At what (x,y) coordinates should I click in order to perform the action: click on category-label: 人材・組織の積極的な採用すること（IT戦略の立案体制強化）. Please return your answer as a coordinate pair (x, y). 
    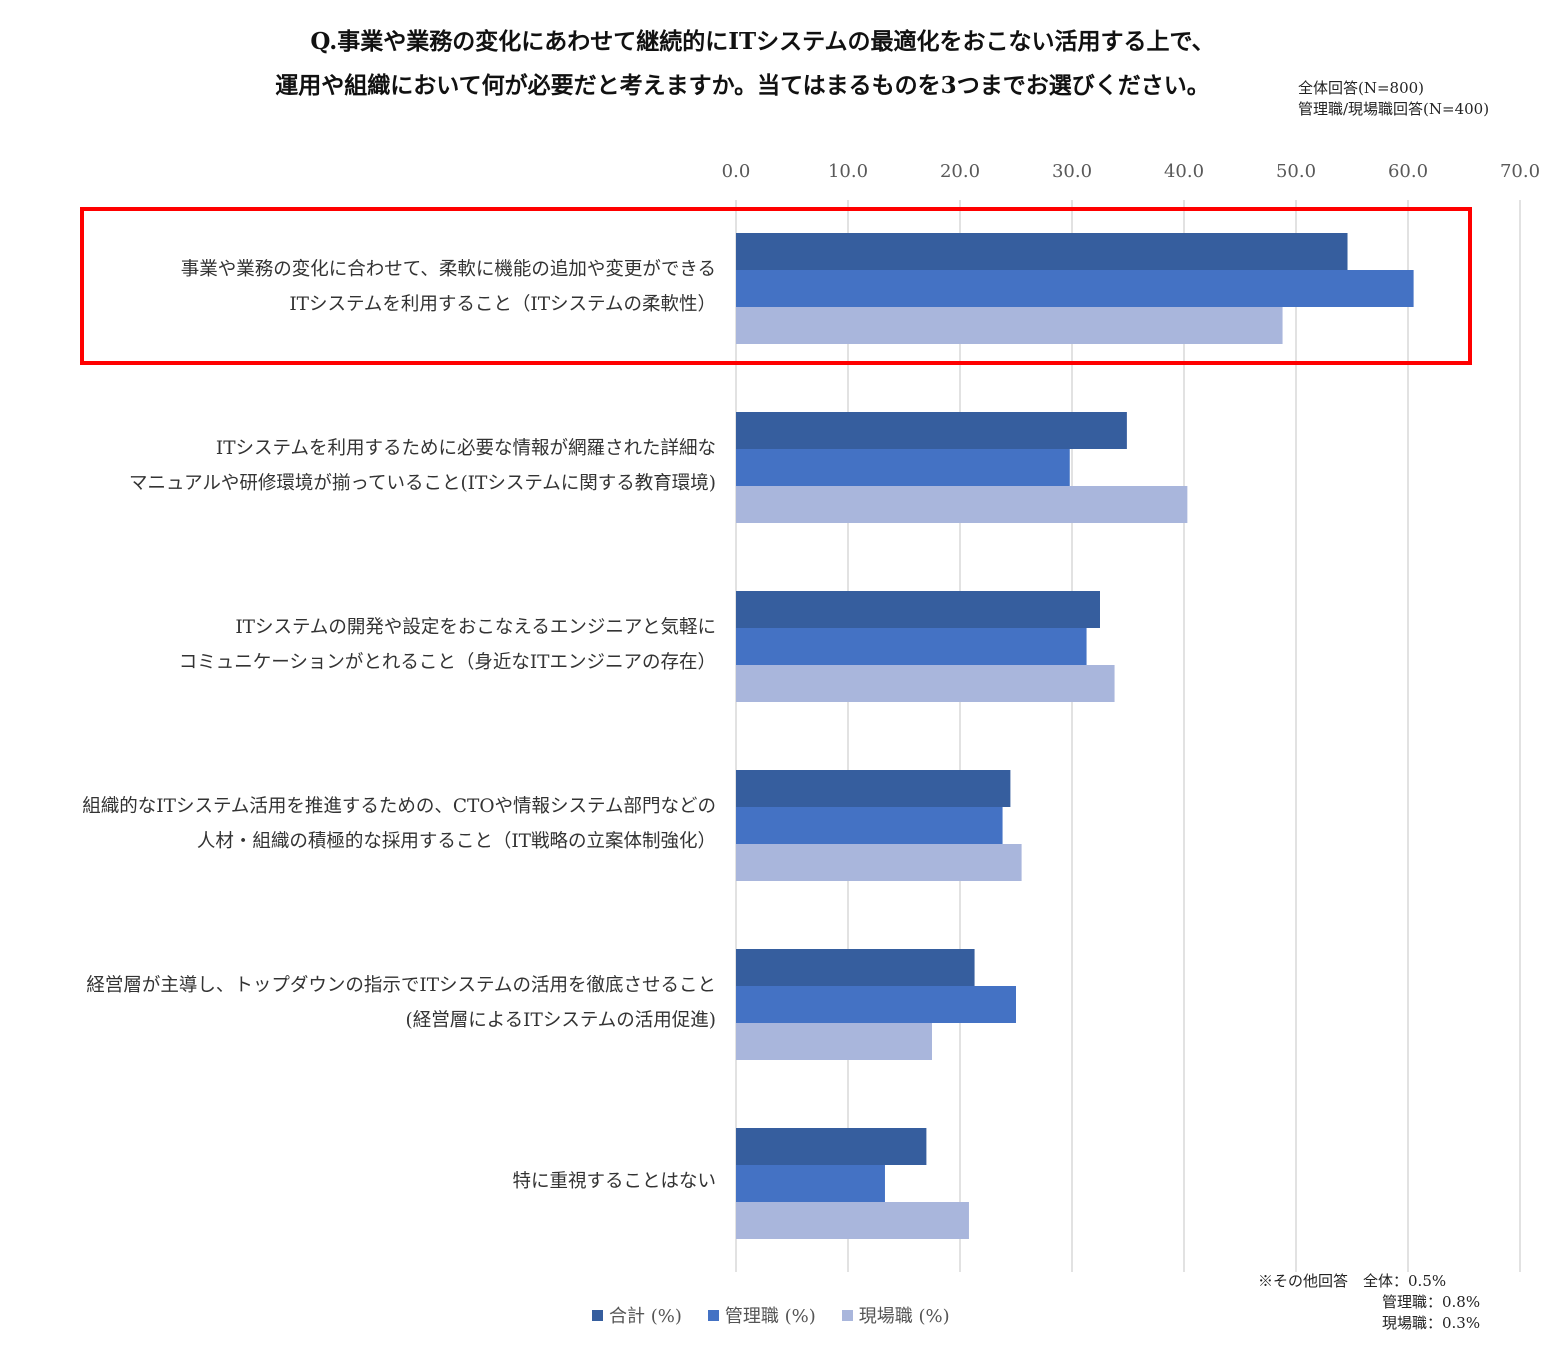
    Looking at the image, I should click on (456, 841).